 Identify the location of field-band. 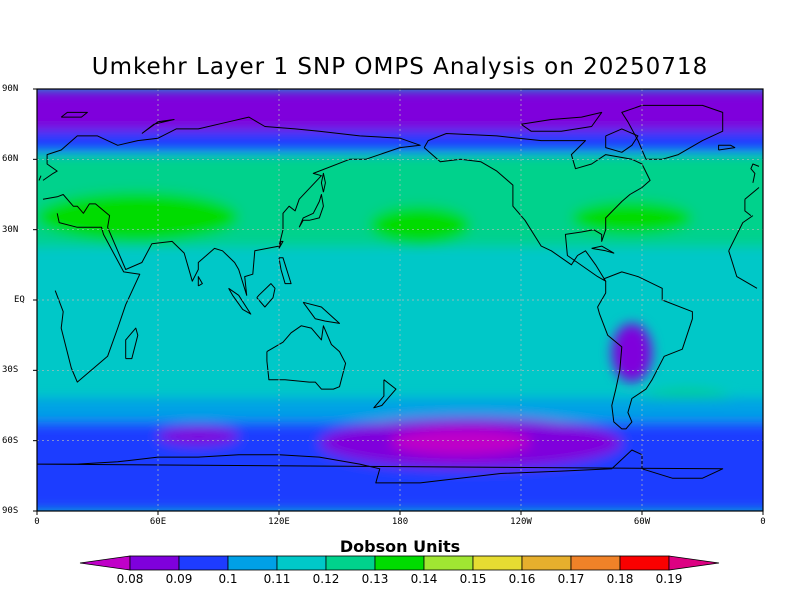
(400, 142).